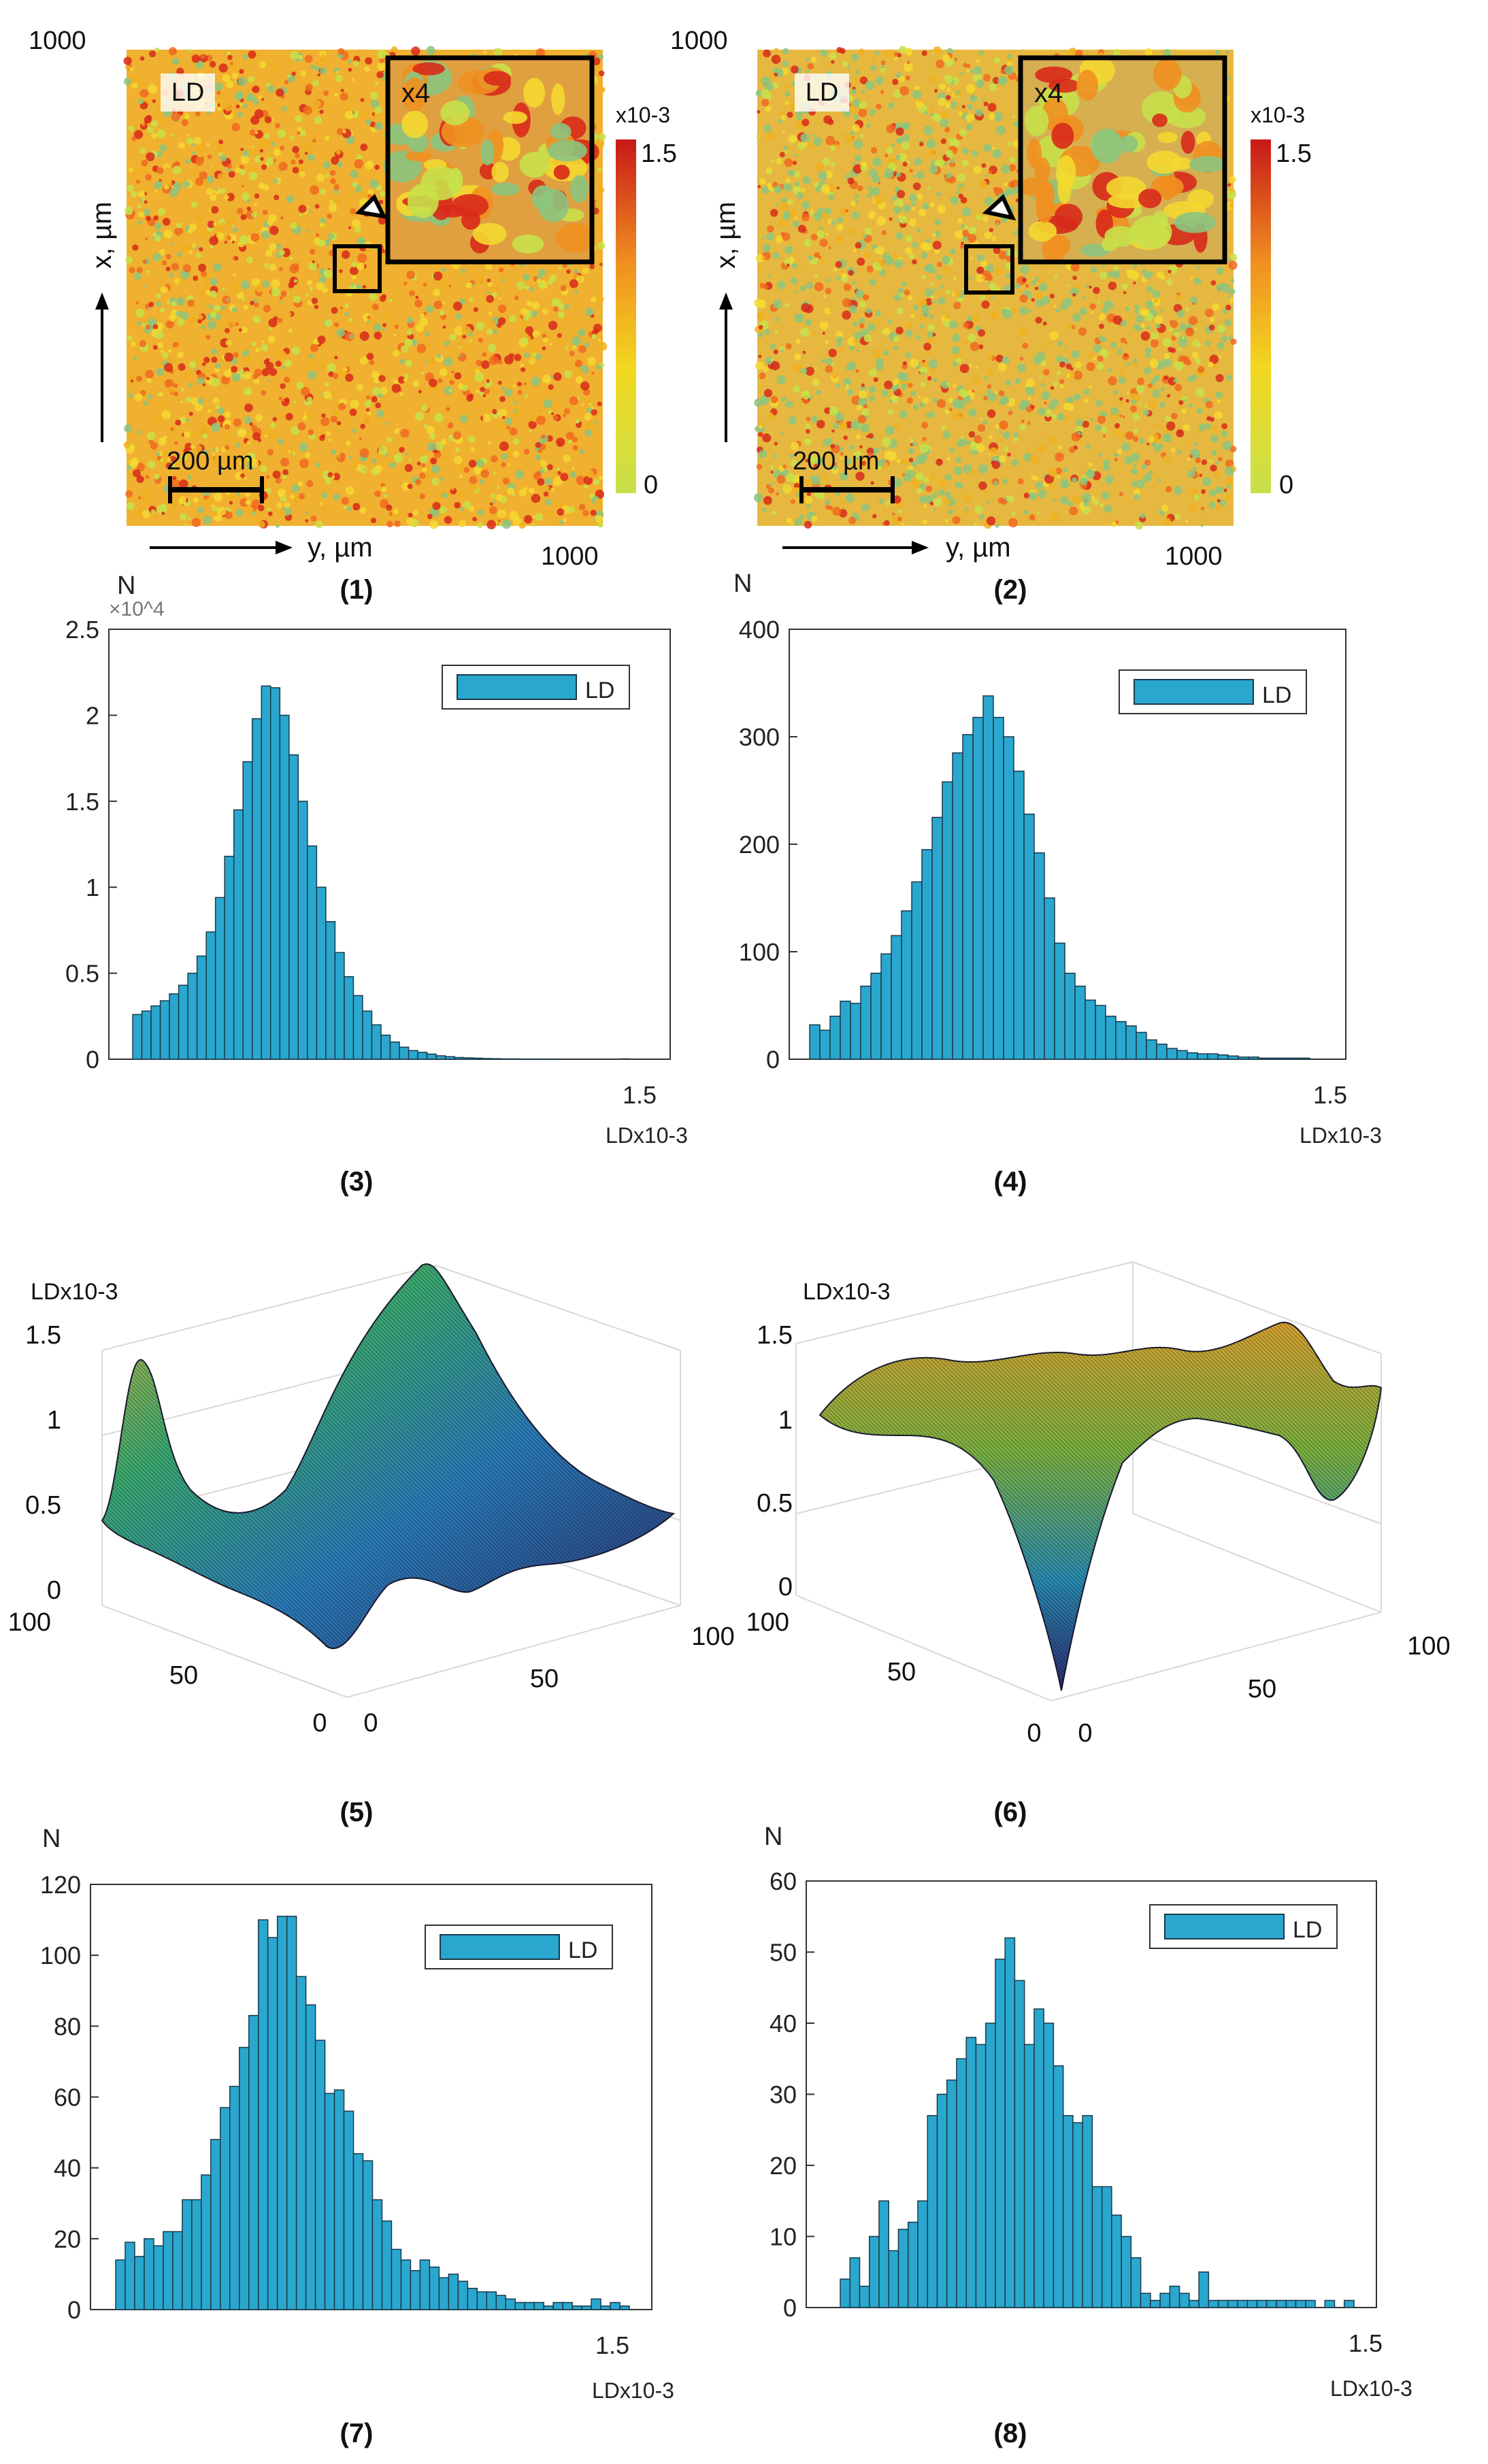 This screenshot has width=1488, height=2464. Describe the element at coordinates (1010, 1182) in the screenshot. I see `hist-panel-label: (4)` at that location.